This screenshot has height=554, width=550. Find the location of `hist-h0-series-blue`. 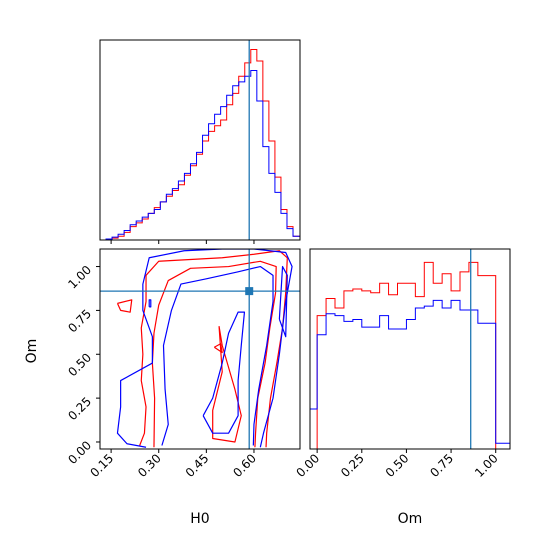

hist-h0-series-blue is located at coordinates (200, 154).